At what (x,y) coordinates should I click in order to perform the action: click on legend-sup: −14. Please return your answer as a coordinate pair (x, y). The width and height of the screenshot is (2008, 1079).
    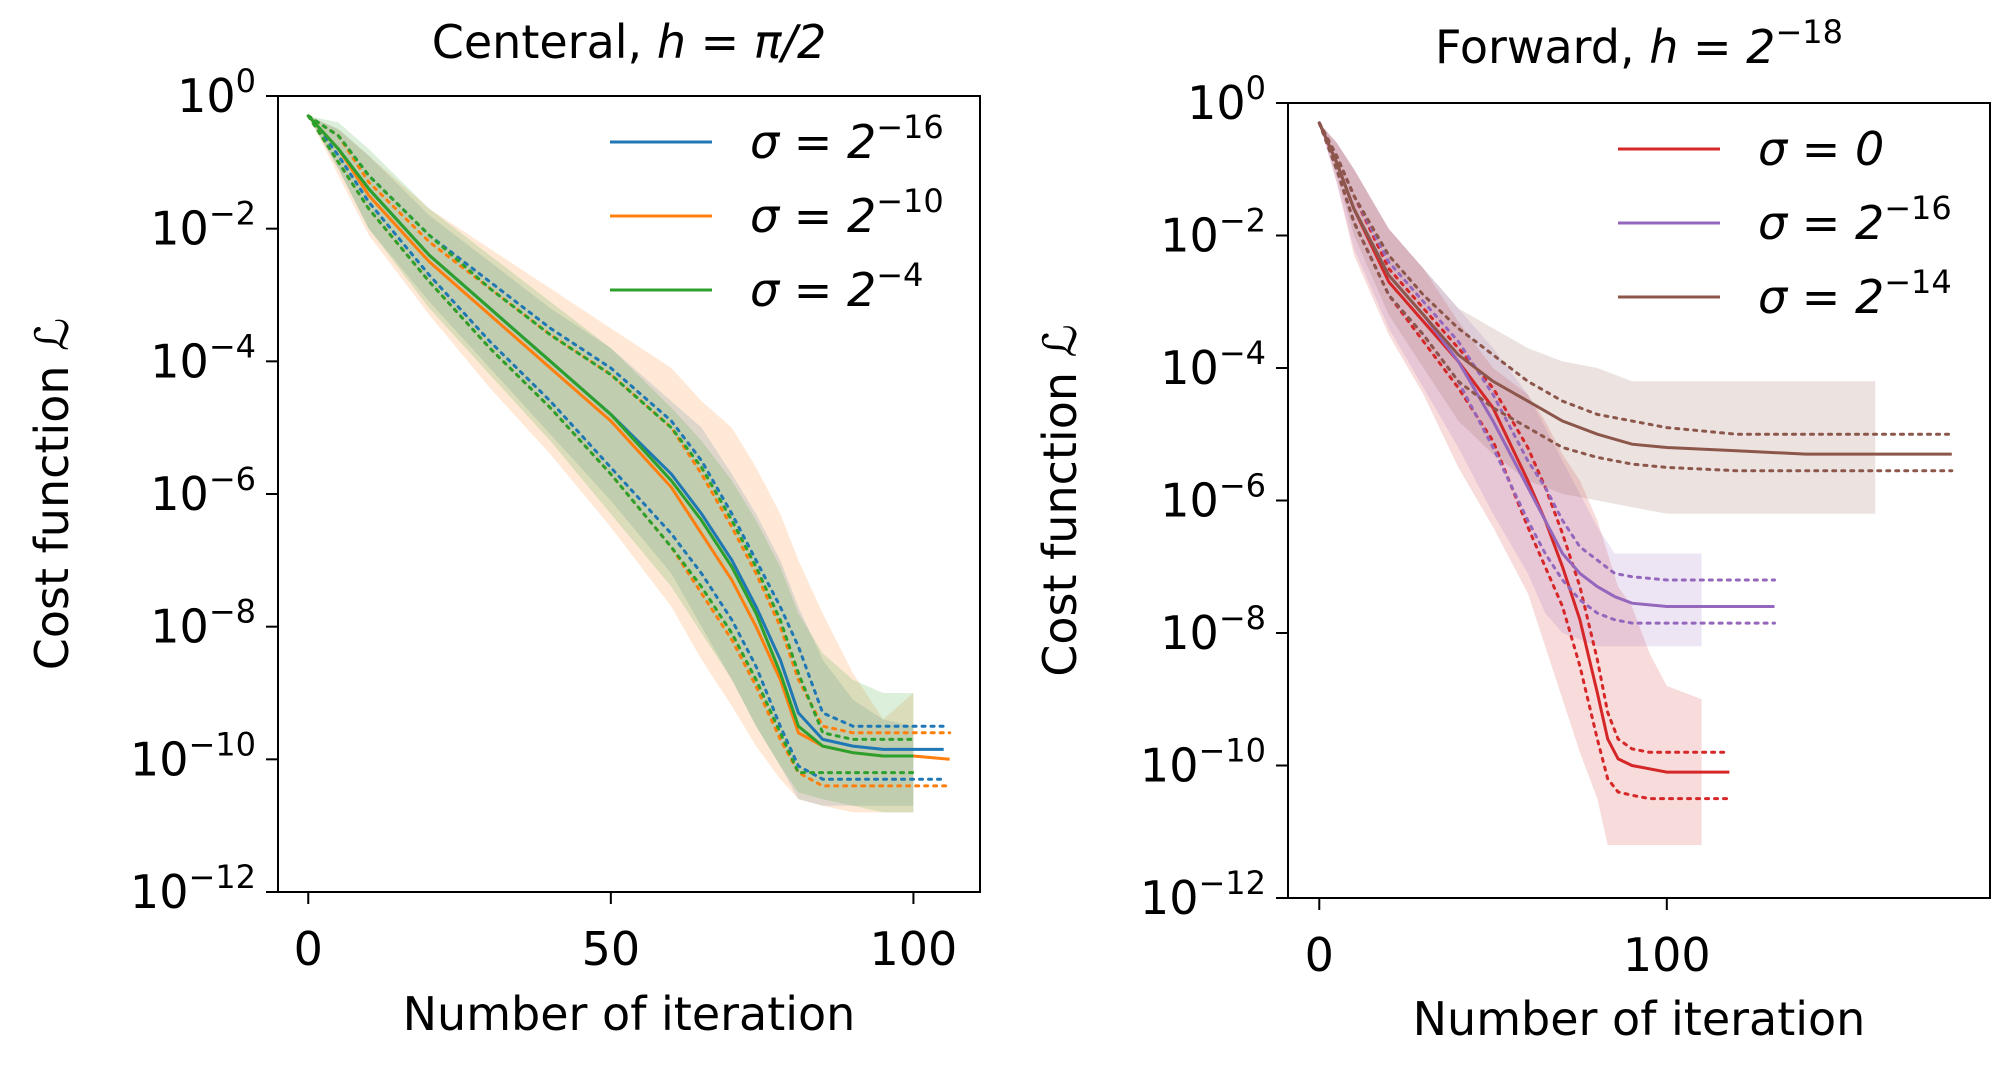
    Looking at the image, I should click on (1918, 282).